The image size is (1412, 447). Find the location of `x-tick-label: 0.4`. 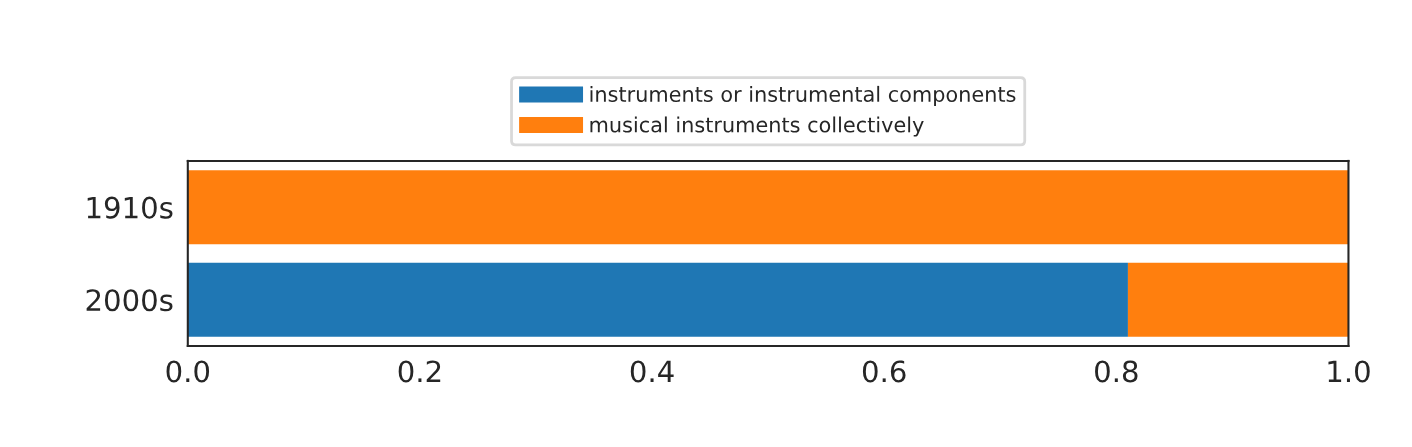

x-tick-label: 0.4 is located at coordinates (652, 371).